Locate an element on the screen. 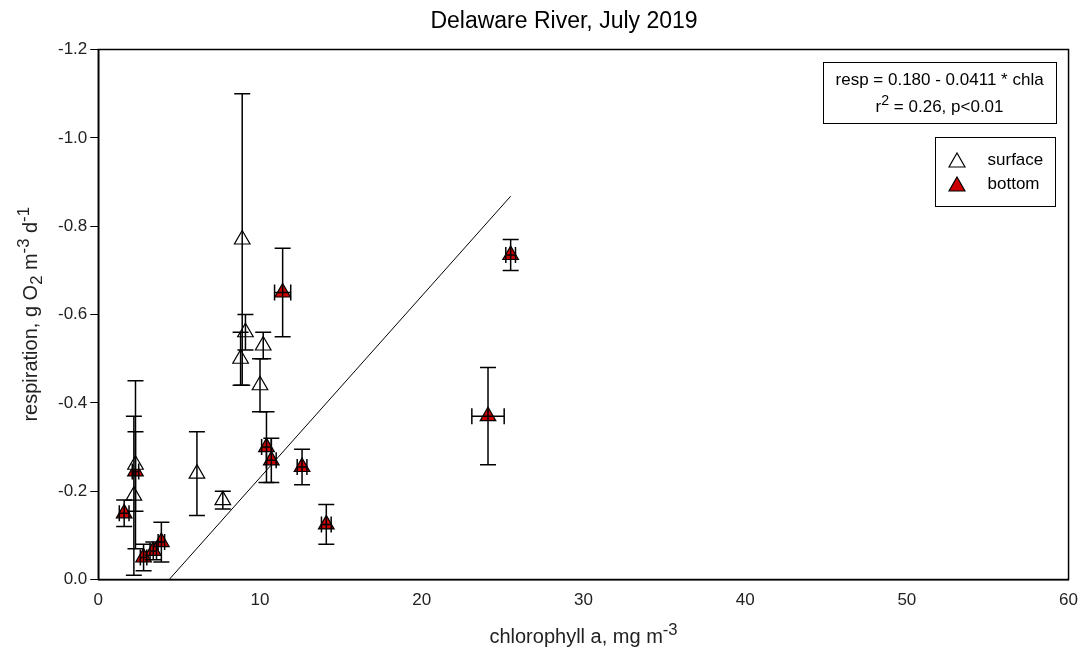  x-tick-label: 20 is located at coordinates (422, 600).